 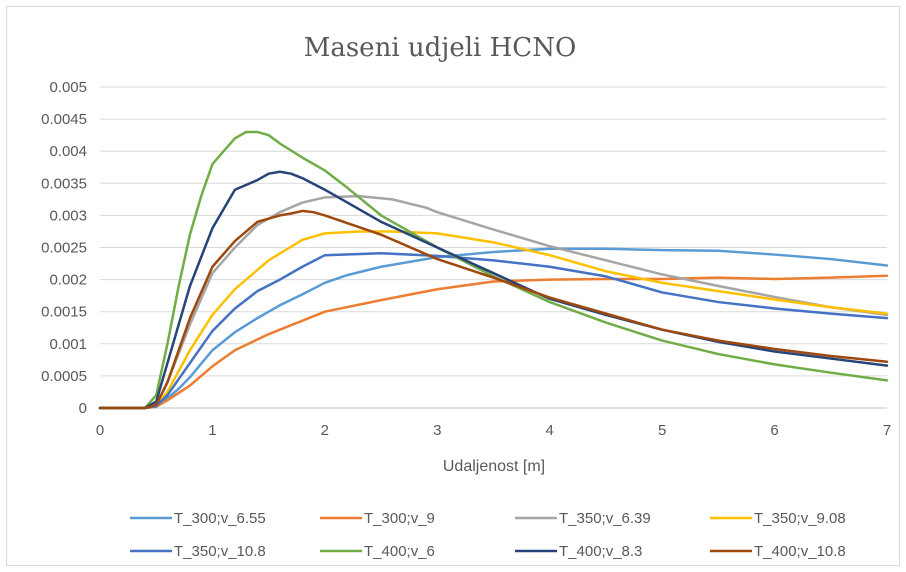 I want to click on x-tick-label: 2, so click(x=325, y=430).